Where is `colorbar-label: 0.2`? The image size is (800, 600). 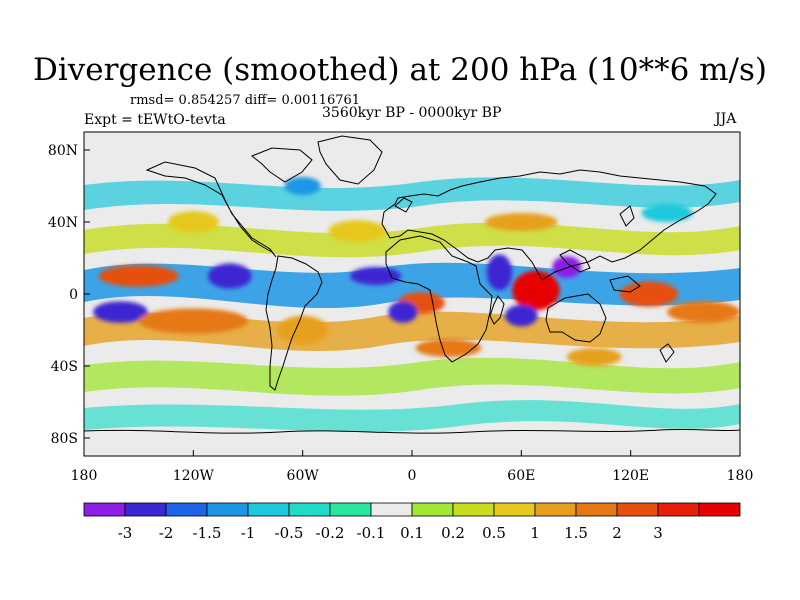 colorbar-label: 0.2 is located at coordinates (453, 533).